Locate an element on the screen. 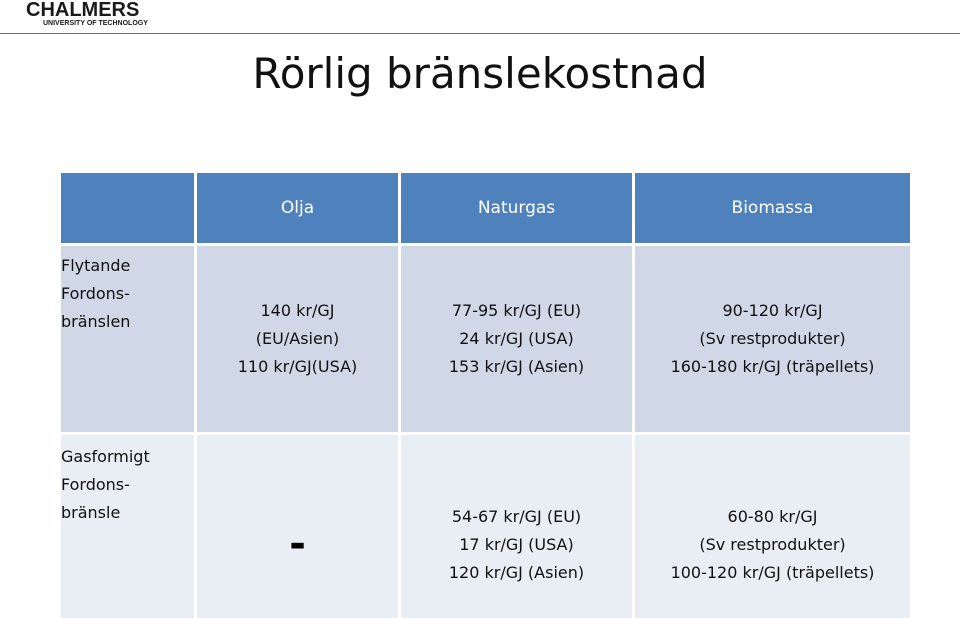 This screenshot has height=618, width=960. cell-line: (EU/Asien) is located at coordinates (297, 338).